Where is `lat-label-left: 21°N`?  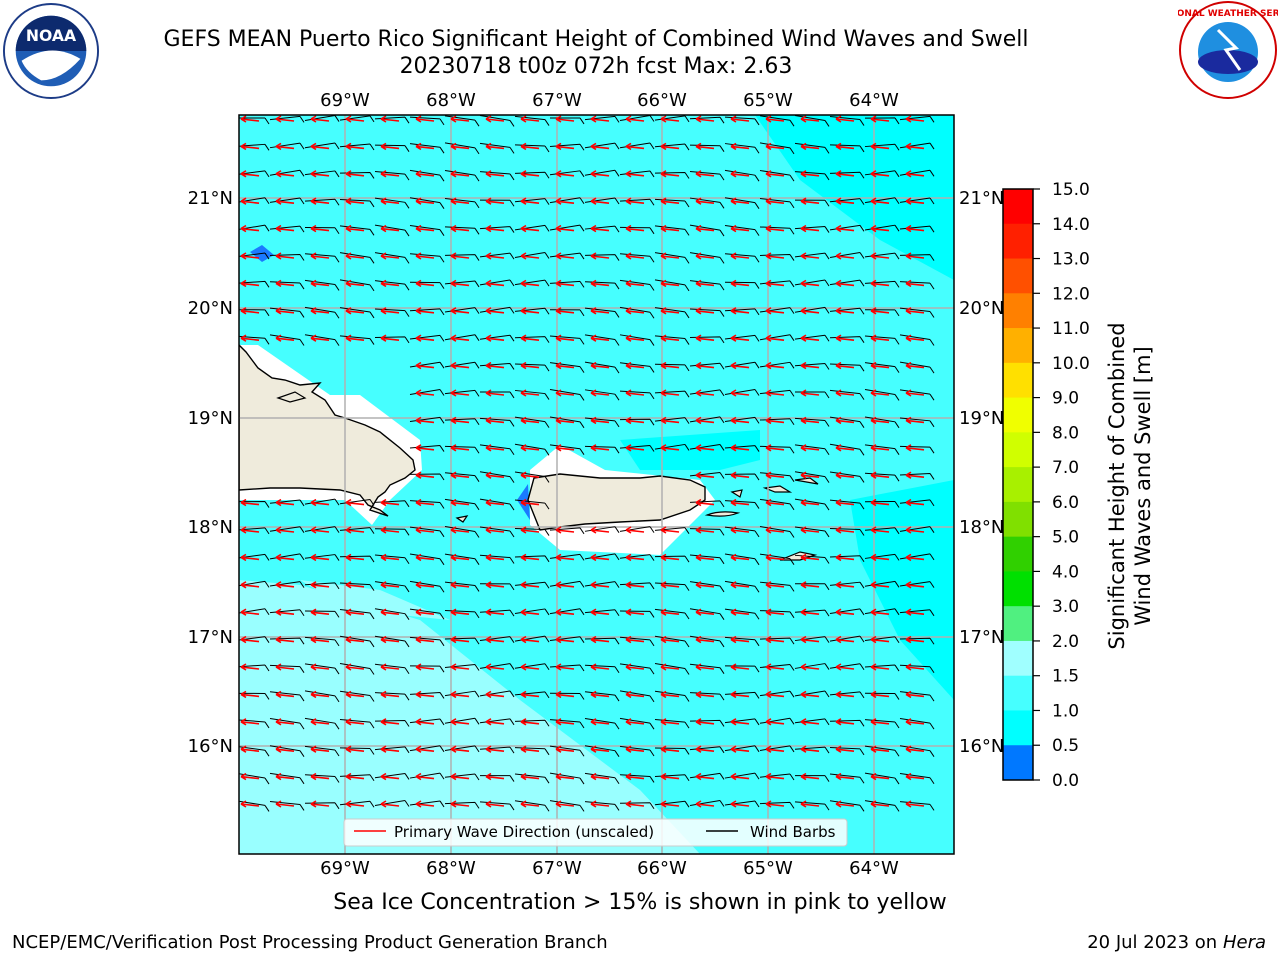 lat-label-left: 21°N is located at coordinates (210, 198).